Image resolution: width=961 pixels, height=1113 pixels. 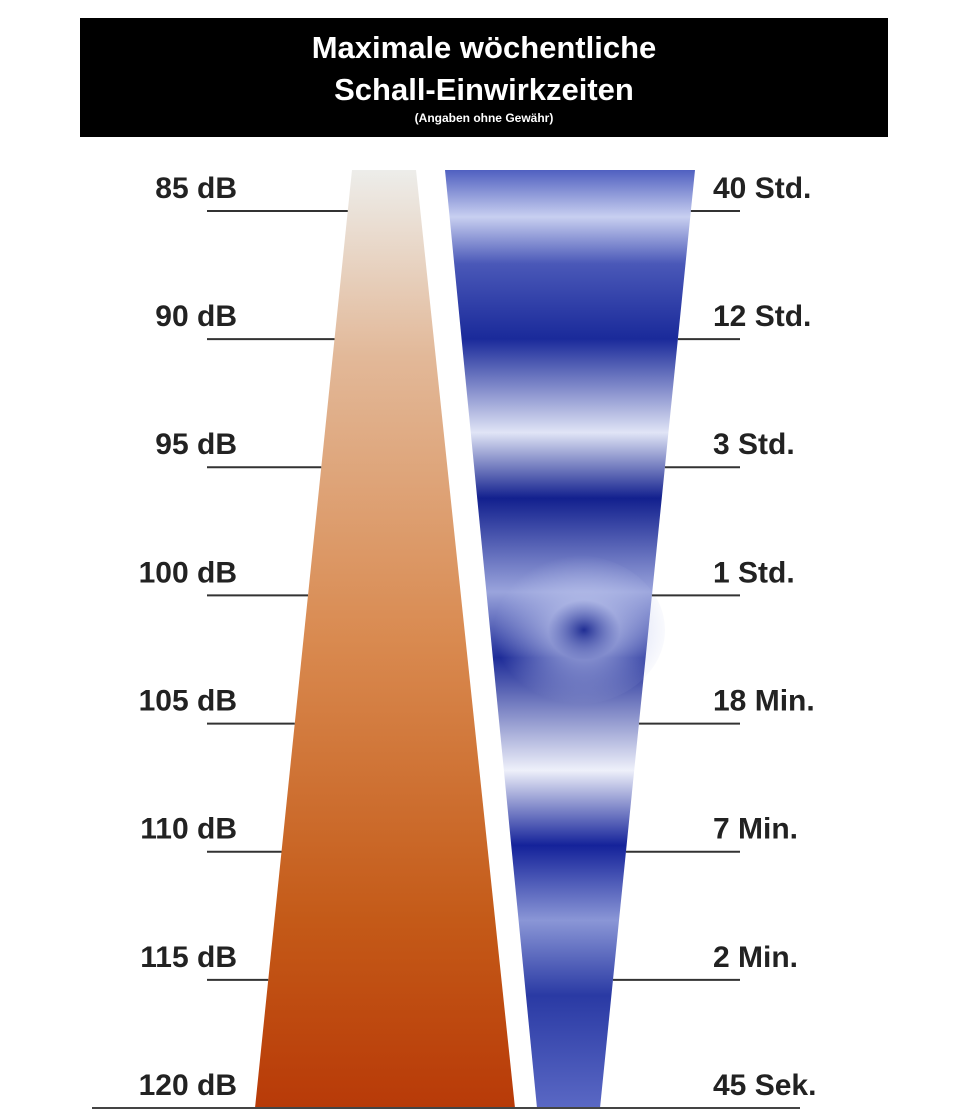 What do you see at coordinates (484, 89) in the screenshot?
I see `title-line: Schall-Einwirkzeiten` at bounding box center [484, 89].